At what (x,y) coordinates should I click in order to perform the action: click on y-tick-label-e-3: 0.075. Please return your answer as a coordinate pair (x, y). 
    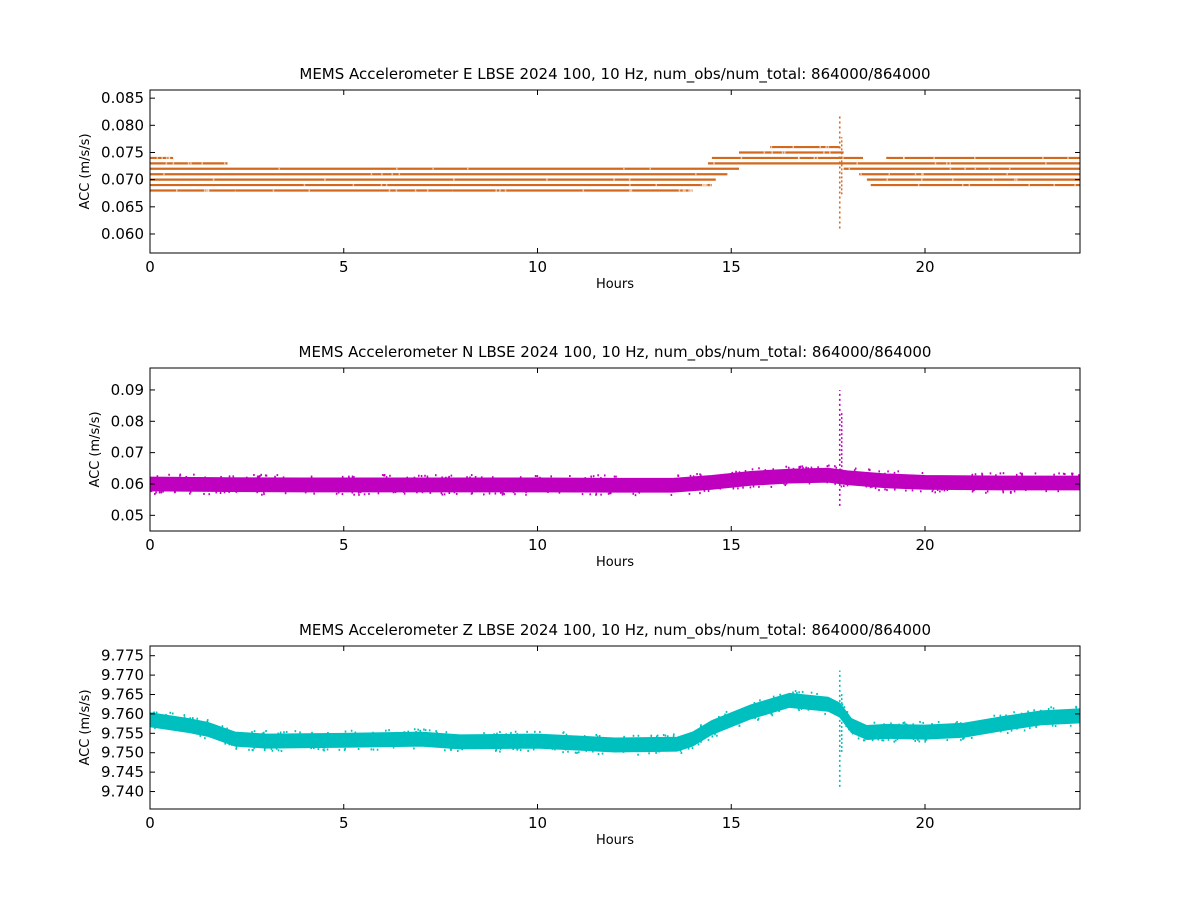
    Looking at the image, I should click on (122, 152).